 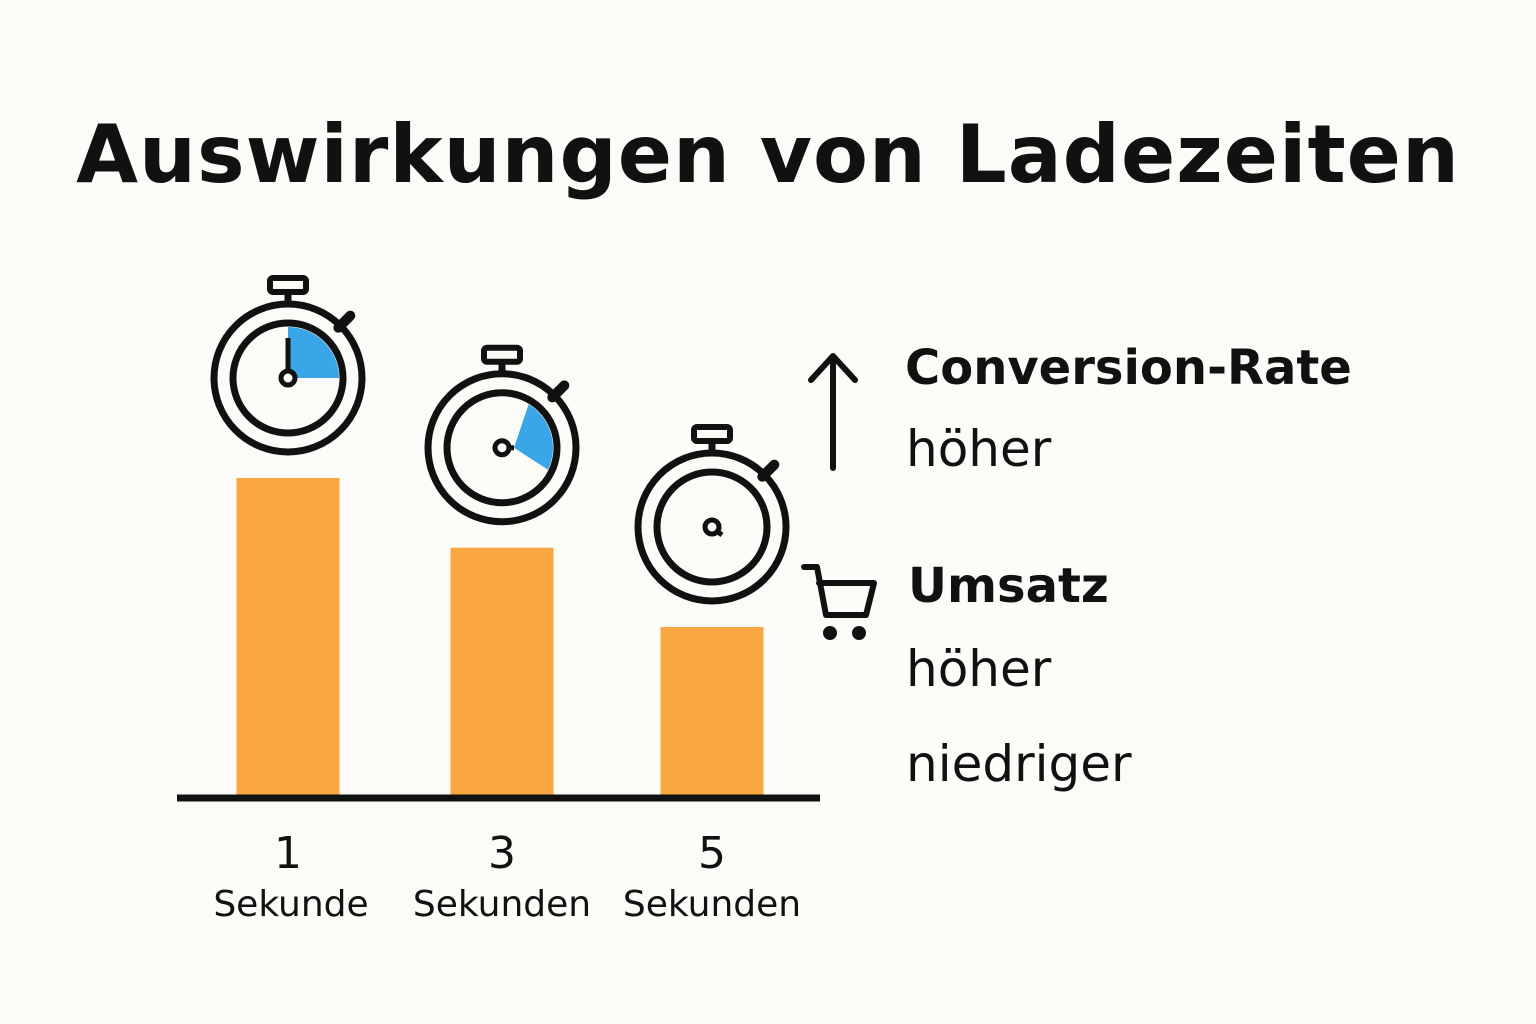 I want to click on tick-label-value: 1, so click(x=288, y=853).